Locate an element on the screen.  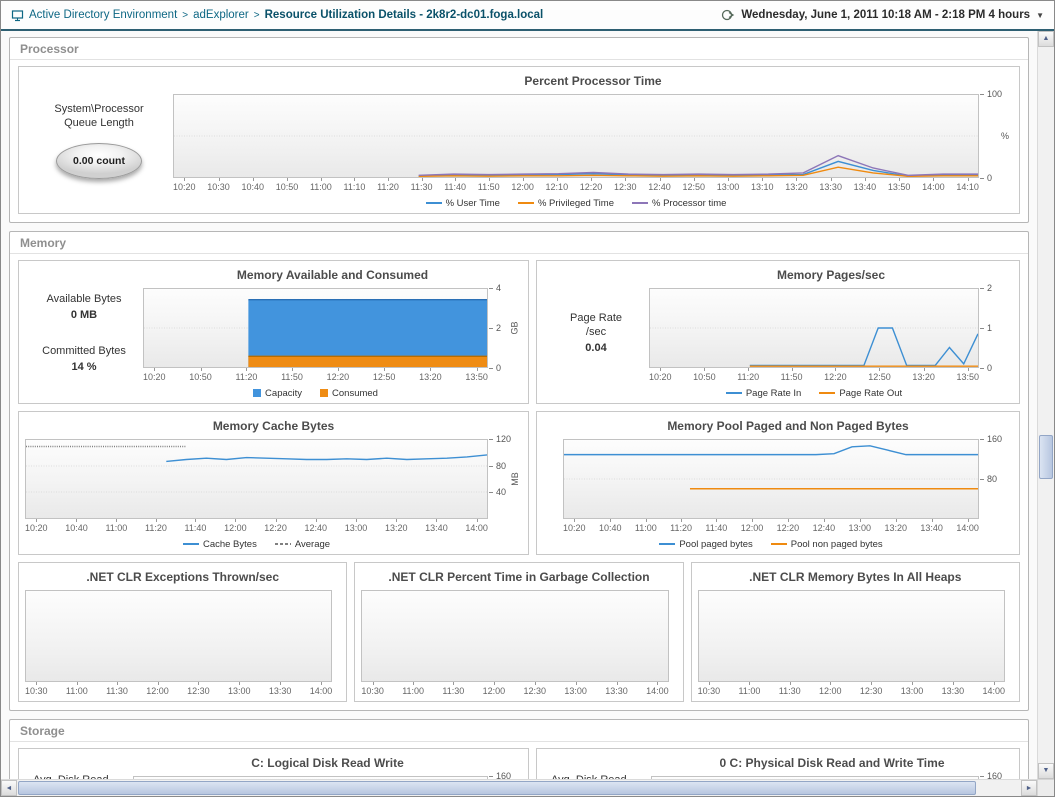
y-axis: 160 is located at coordinates (505, 775).